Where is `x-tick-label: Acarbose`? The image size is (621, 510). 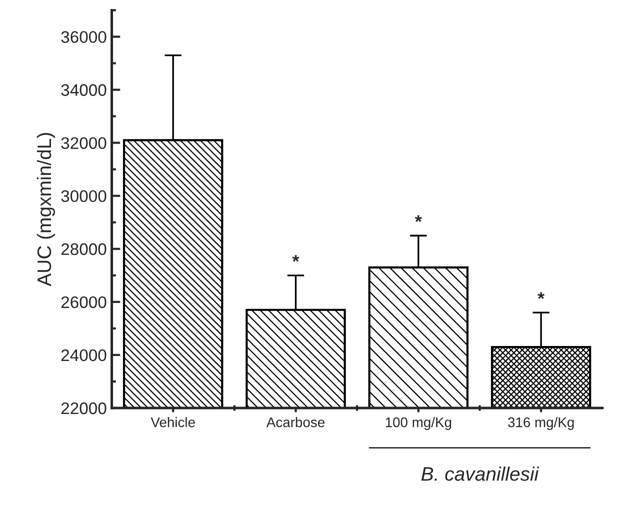
x-tick-label: Acarbose is located at coordinates (295, 422).